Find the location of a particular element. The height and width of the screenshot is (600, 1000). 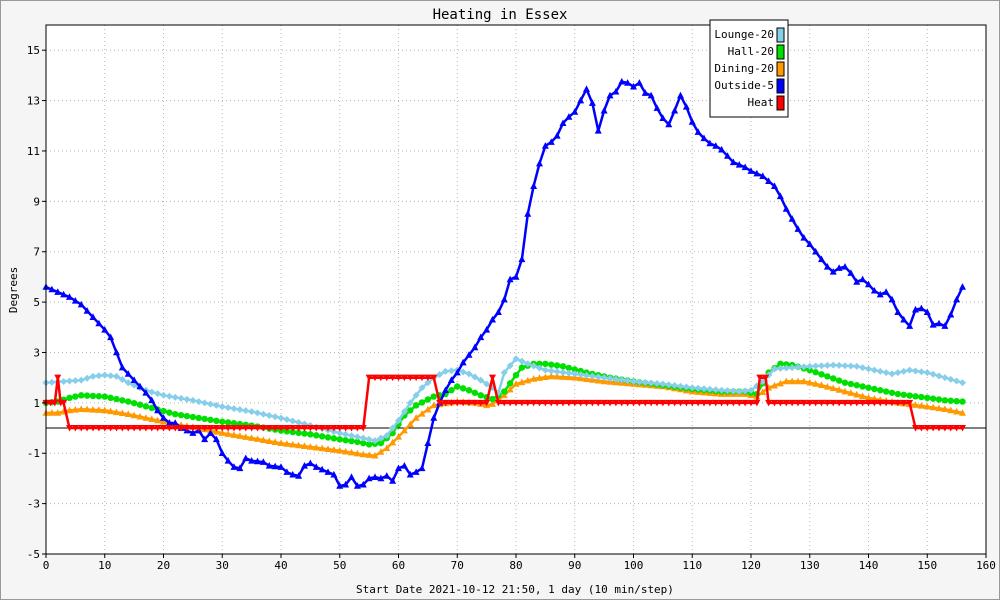

legend-swatch is located at coordinates (780, 86).